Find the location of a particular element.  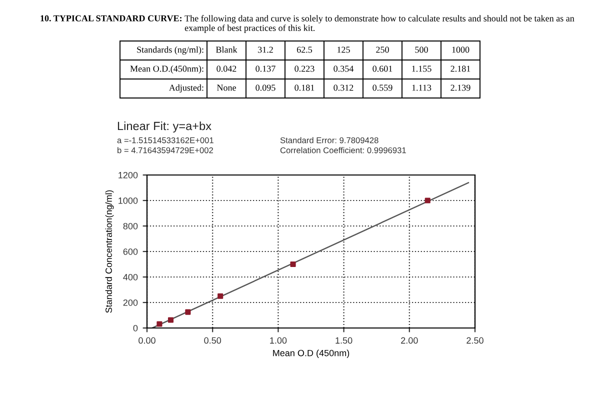

data-label: 1.113 is located at coordinates (422, 87).